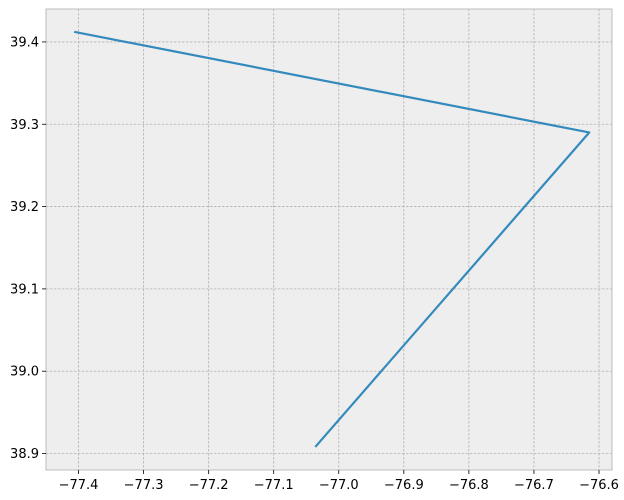 This screenshot has width=624, height=500. What do you see at coordinates (24, 125) in the screenshot?
I see `y-tick-label: 39.3` at bounding box center [24, 125].